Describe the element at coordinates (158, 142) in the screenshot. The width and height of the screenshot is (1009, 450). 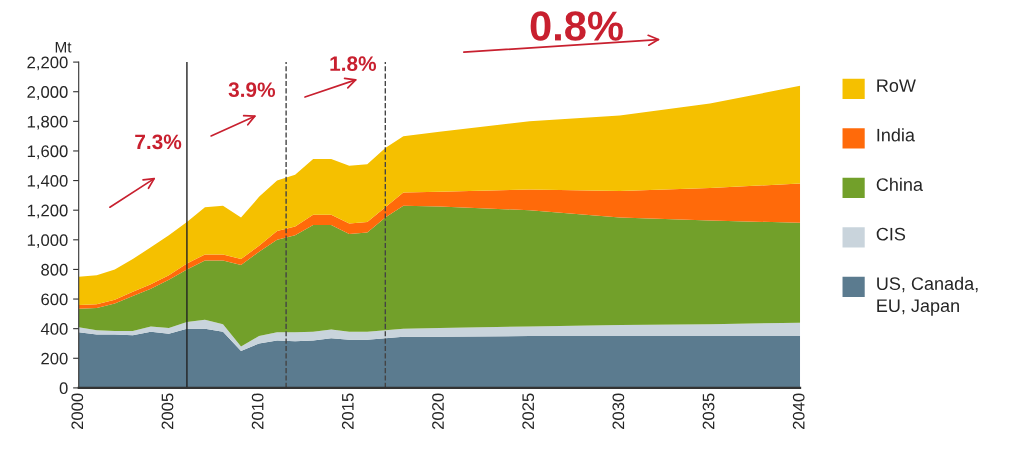
I see `annotation: 7.3%` at that location.